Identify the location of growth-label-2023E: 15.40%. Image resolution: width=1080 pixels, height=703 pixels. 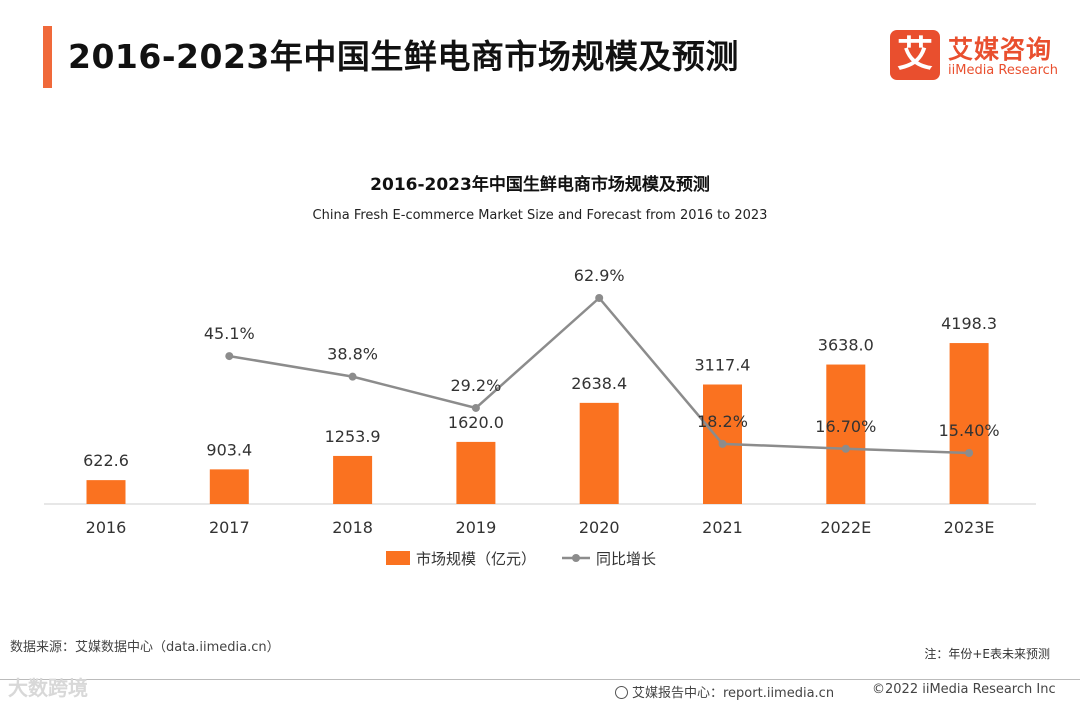
(969, 430).